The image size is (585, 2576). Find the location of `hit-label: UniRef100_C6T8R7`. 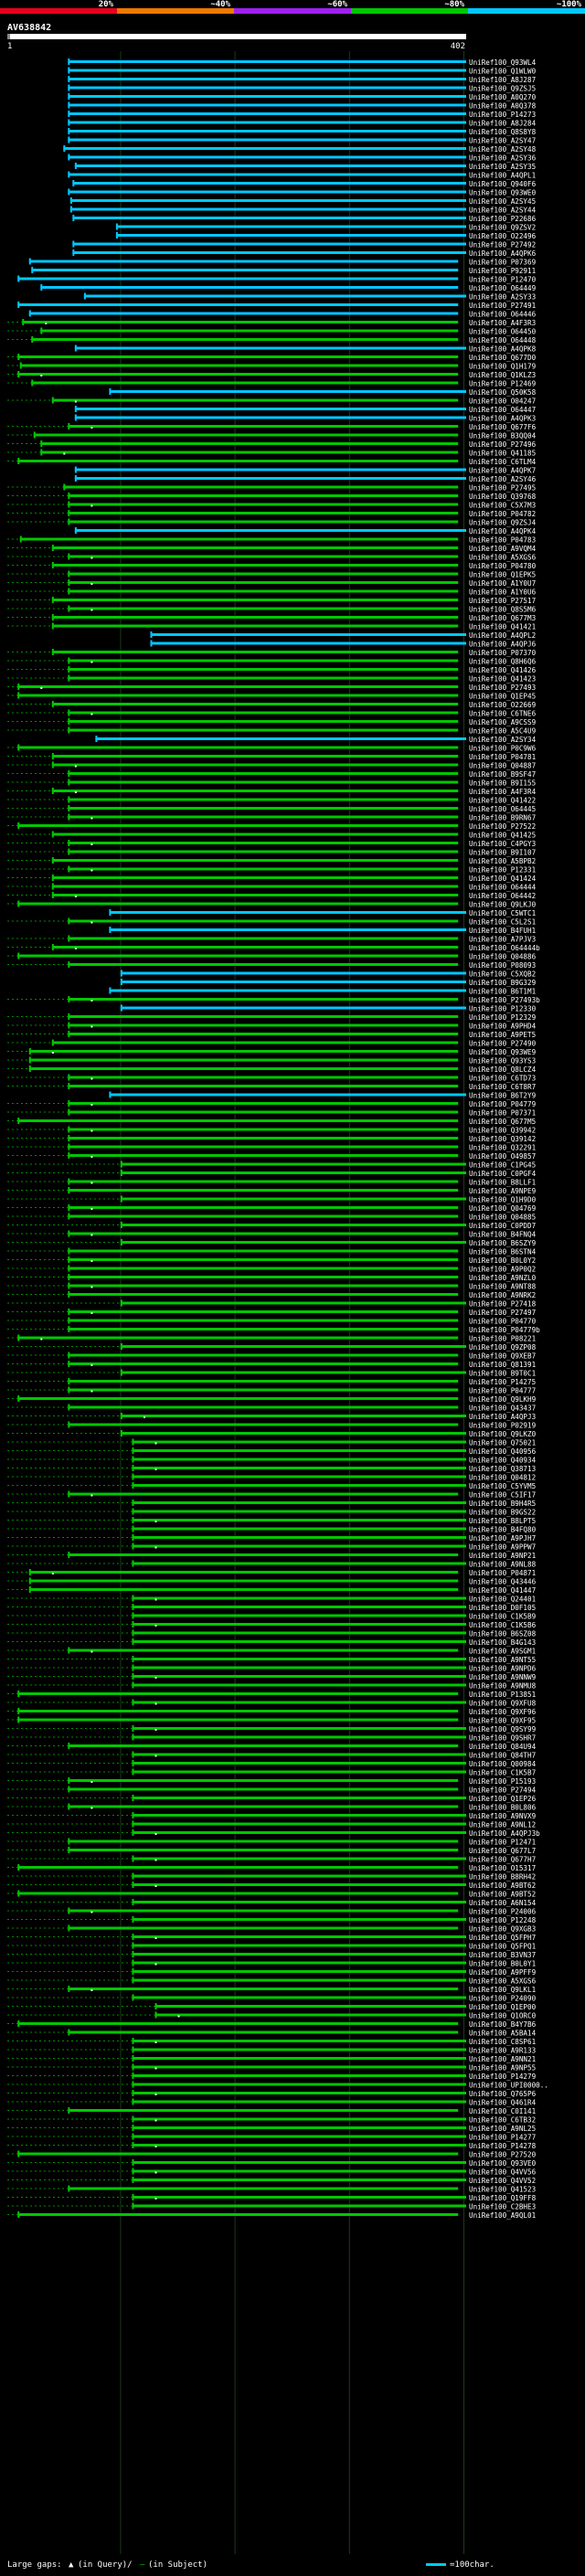

hit-label: UniRef100_C6T8R7 is located at coordinates (503, 1087).